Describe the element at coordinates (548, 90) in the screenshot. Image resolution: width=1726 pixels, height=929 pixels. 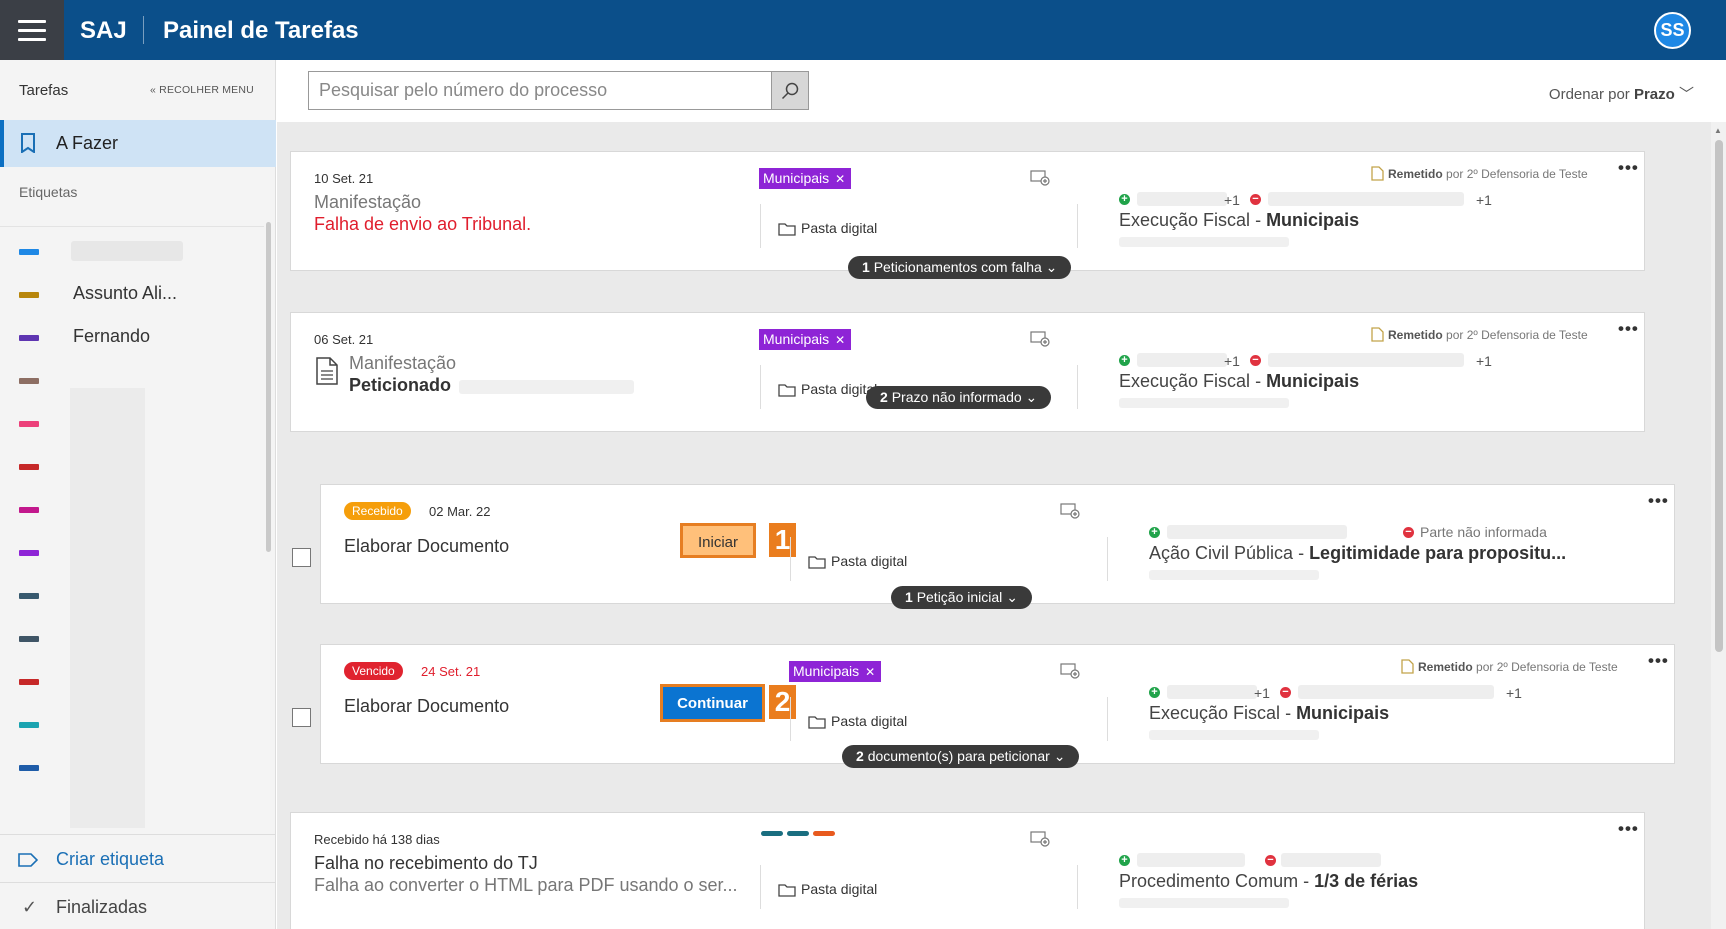
I see `search-input` at that location.